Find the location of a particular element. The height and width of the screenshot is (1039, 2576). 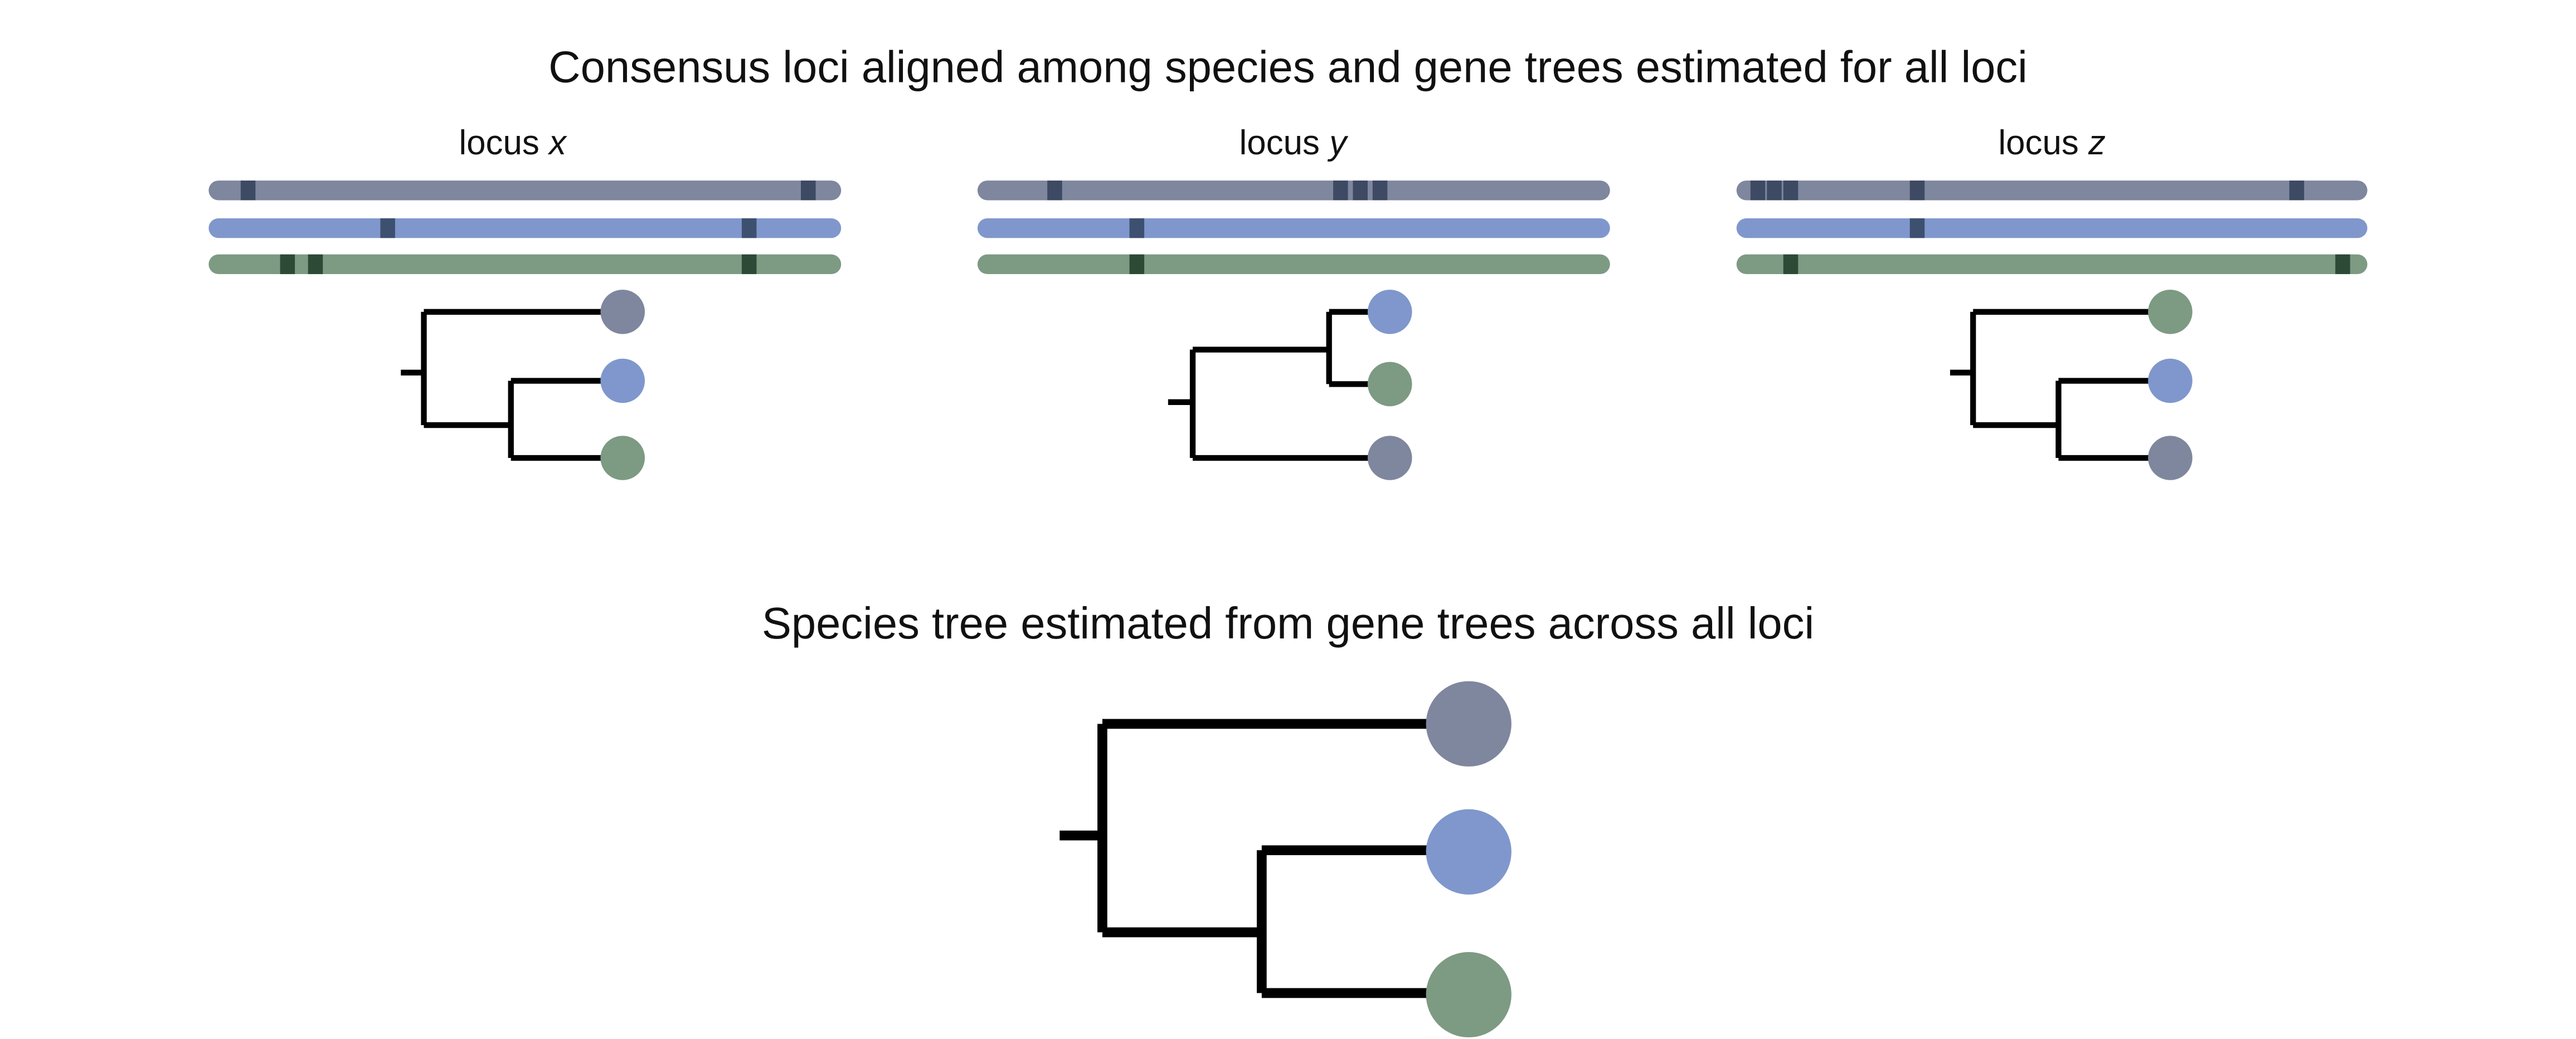

locus-label: locus x is located at coordinates (513, 143).